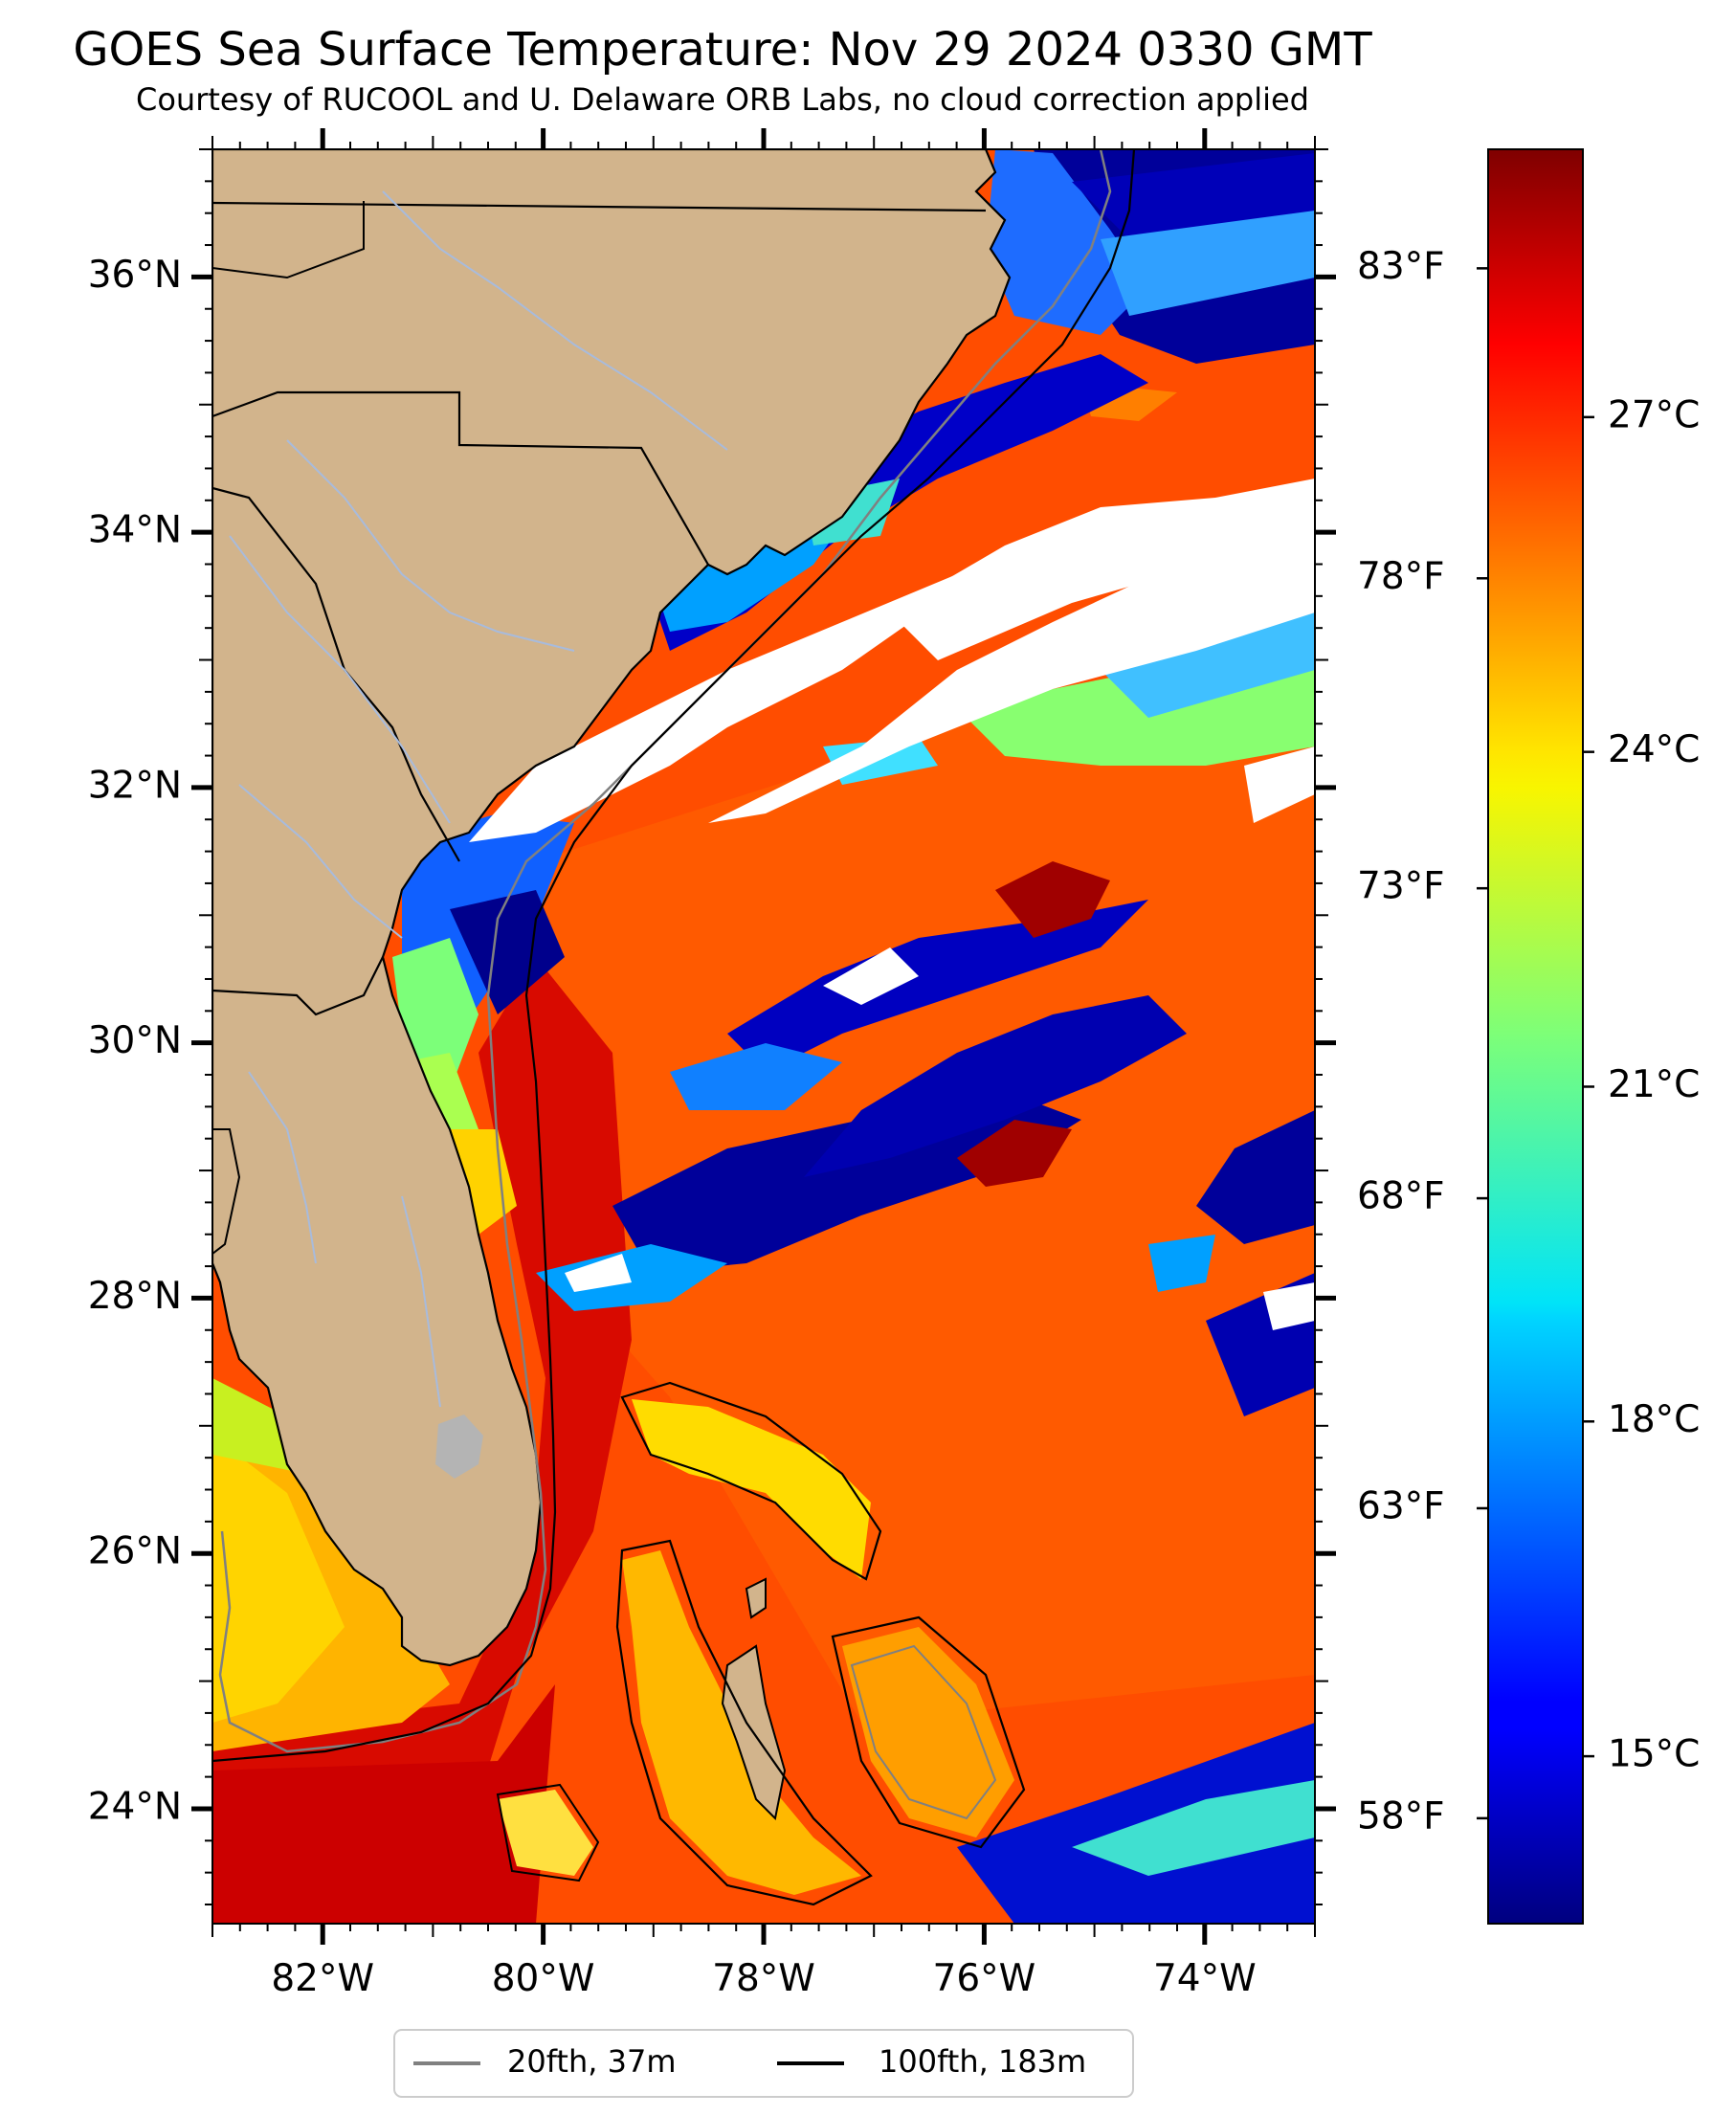 This screenshot has width=1736, height=2116. What do you see at coordinates (1193, 1828) in the screenshot?
I see `cool-band-southeast` at bounding box center [1193, 1828].